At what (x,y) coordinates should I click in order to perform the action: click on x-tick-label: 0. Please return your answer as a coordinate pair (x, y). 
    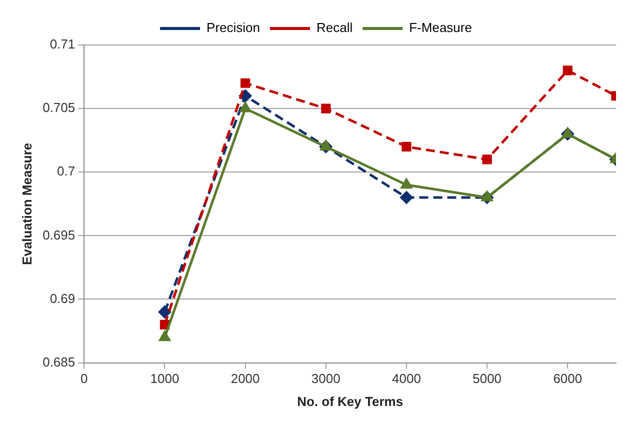
    Looking at the image, I should click on (84, 378).